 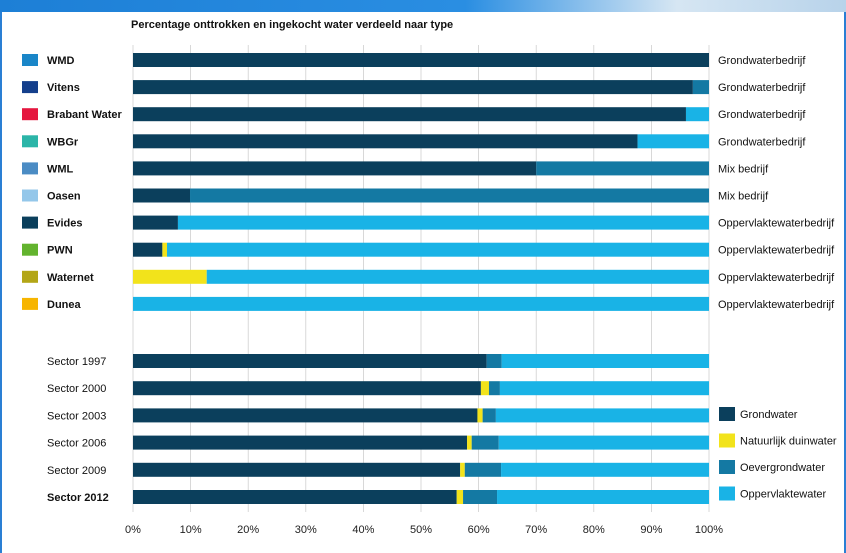 What do you see at coordinates (63, 88) in the screenshot?
I see `company-label: Vitens` at bounding box center [63, 88].